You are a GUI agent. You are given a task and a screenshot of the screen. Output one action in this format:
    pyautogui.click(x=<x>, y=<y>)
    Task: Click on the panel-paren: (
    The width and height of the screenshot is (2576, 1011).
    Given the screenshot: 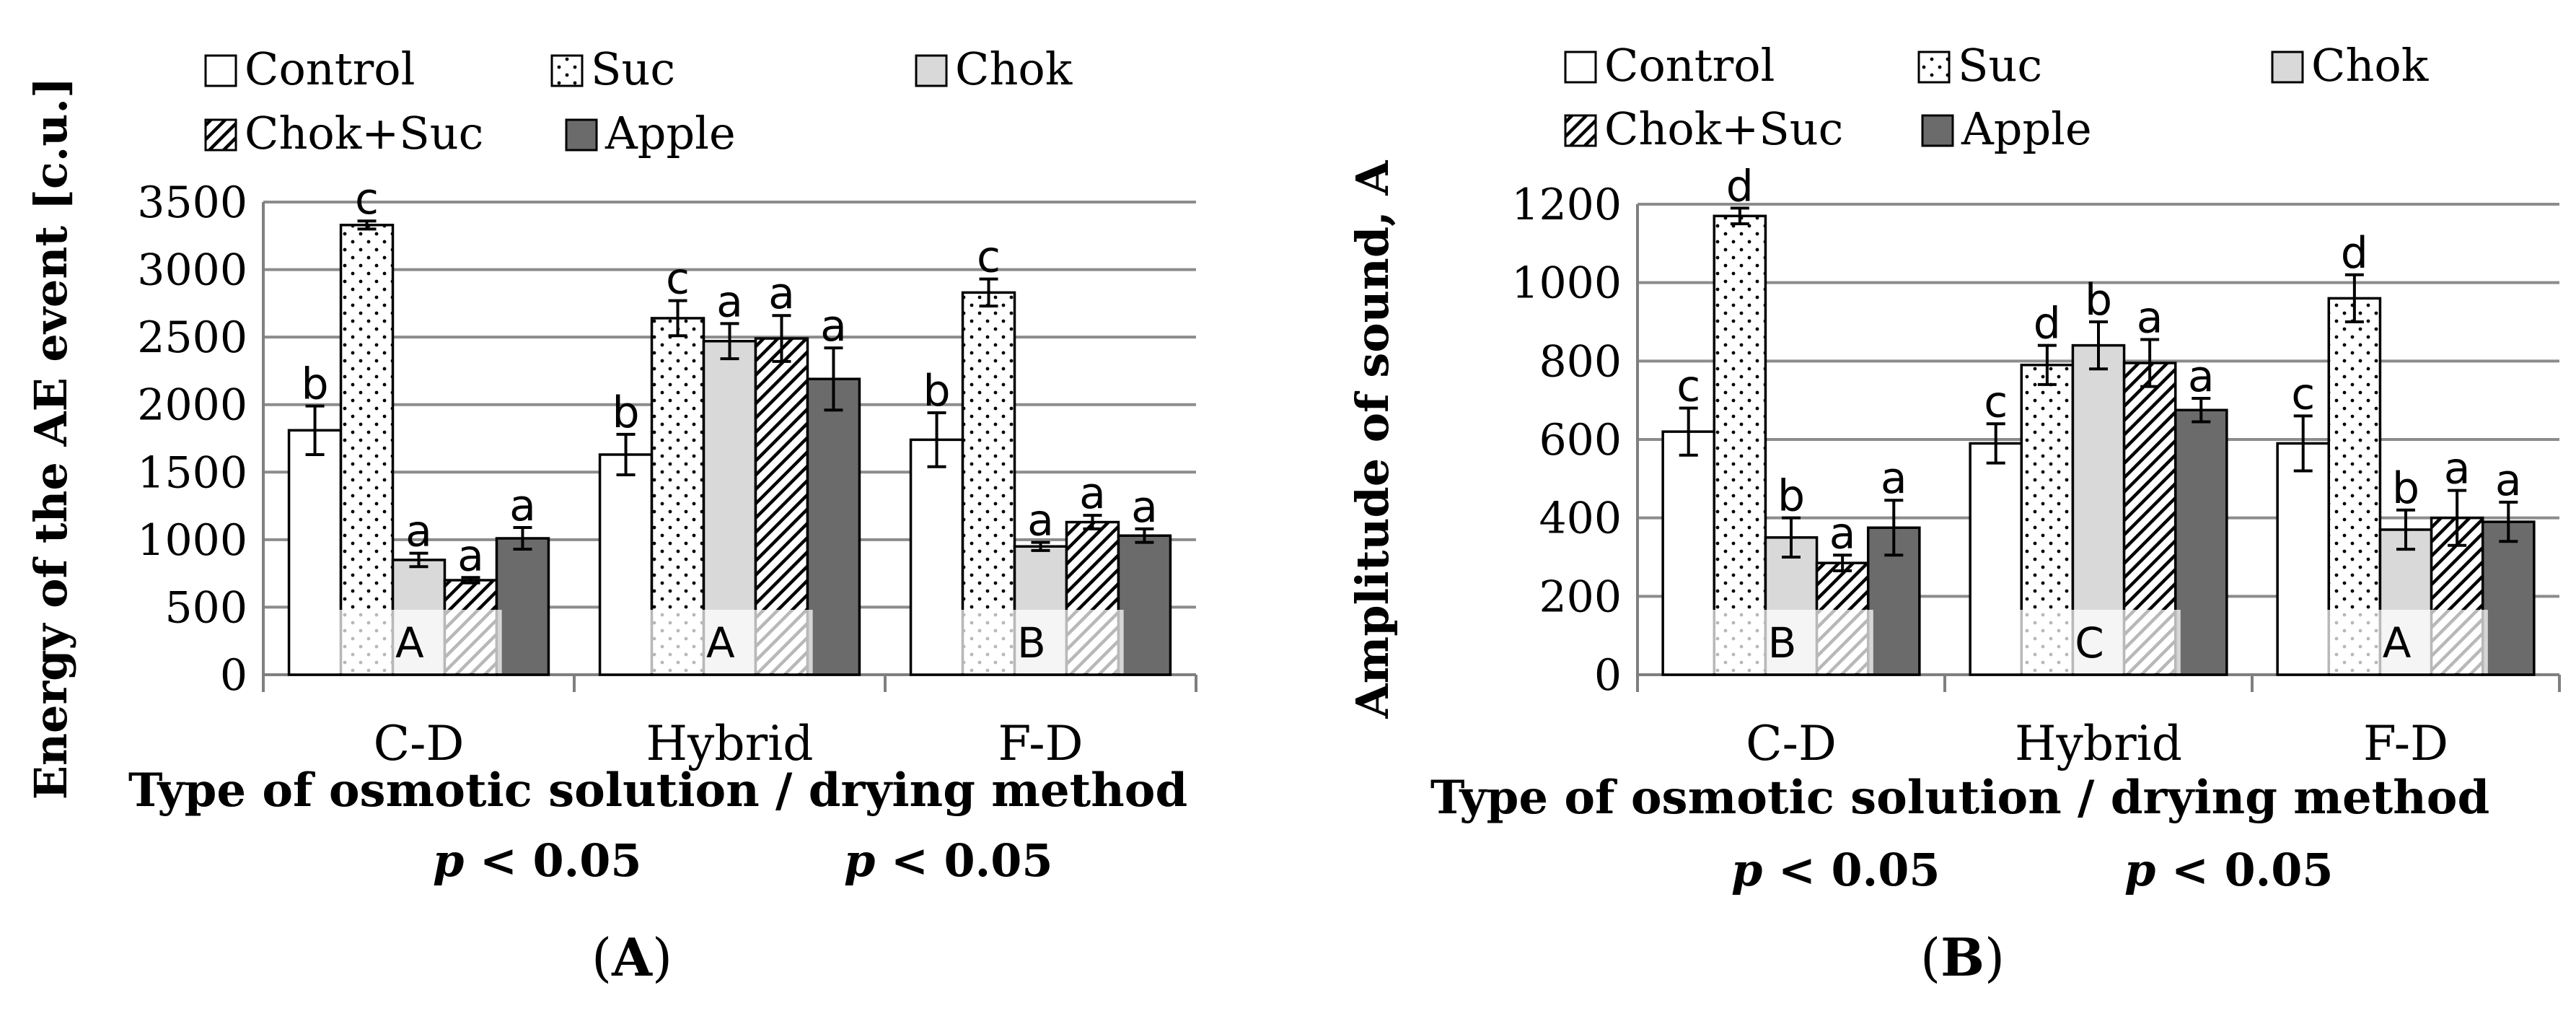 What is the action you would take?
    pyautogui.click(x=602, y=957)
    